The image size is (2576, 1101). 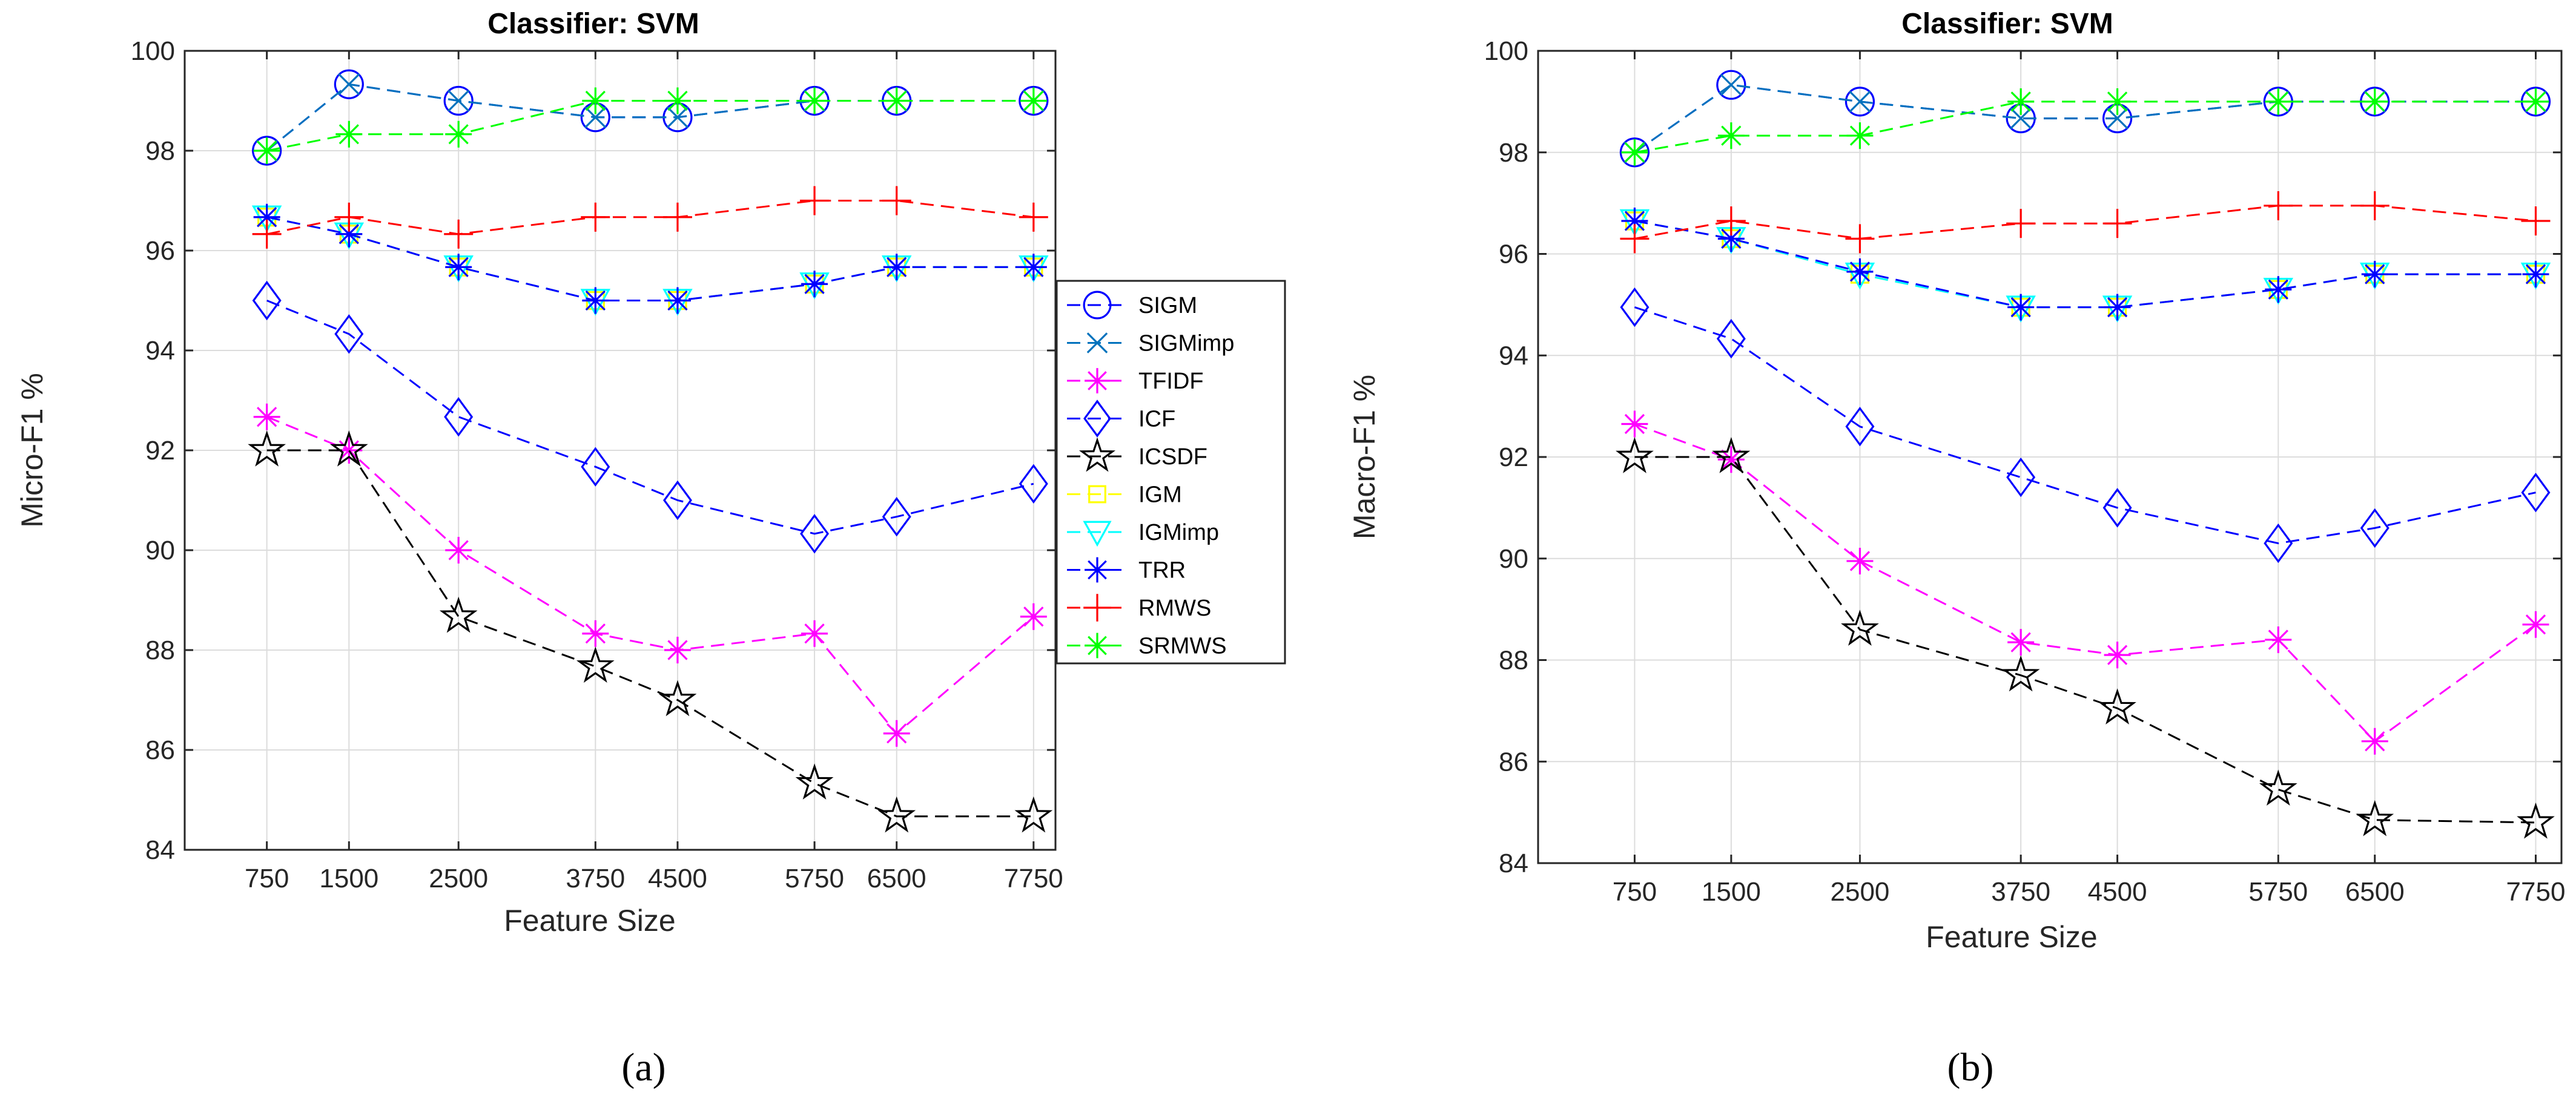 What do you see at coordinates (160, 850) in the screenshot?
I see `a-ytick-label-0: 84` at bounding box center [160, 850].